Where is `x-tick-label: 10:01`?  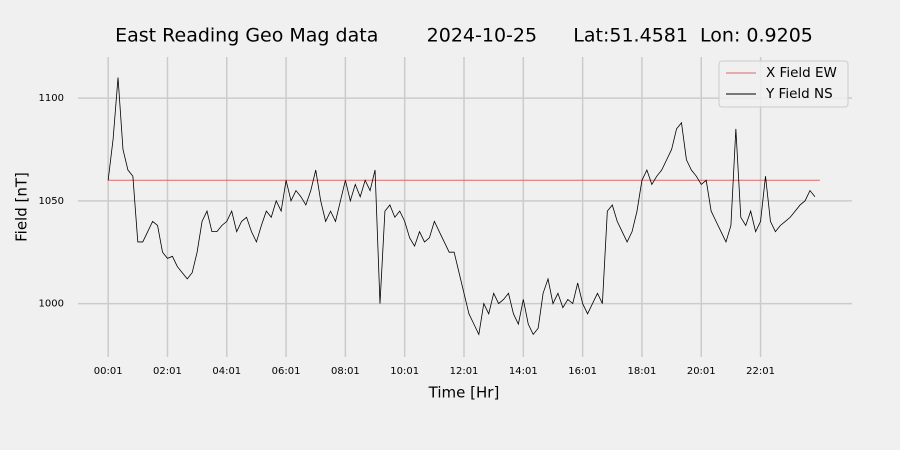
x-tick-label: 10:01 is located at coordinates (404, 371).